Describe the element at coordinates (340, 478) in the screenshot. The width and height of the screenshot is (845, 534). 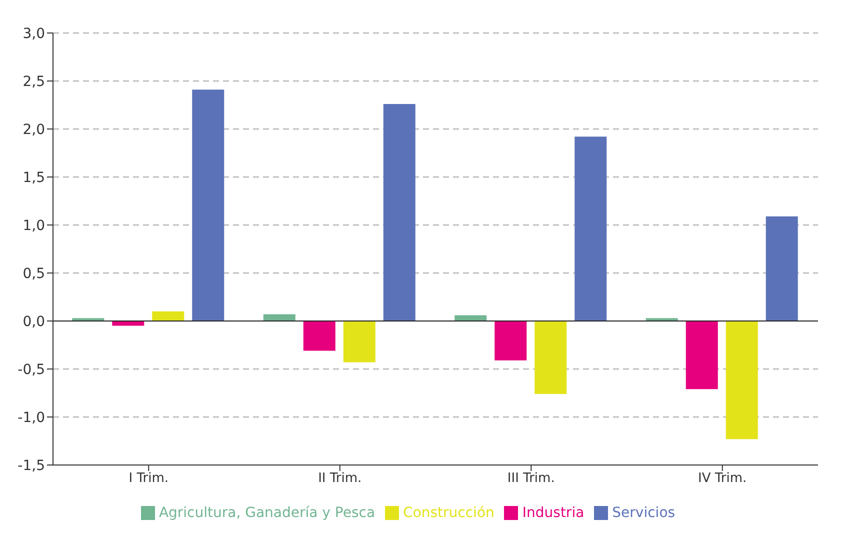
I see `x-tick-label: II Trim.` at that location.